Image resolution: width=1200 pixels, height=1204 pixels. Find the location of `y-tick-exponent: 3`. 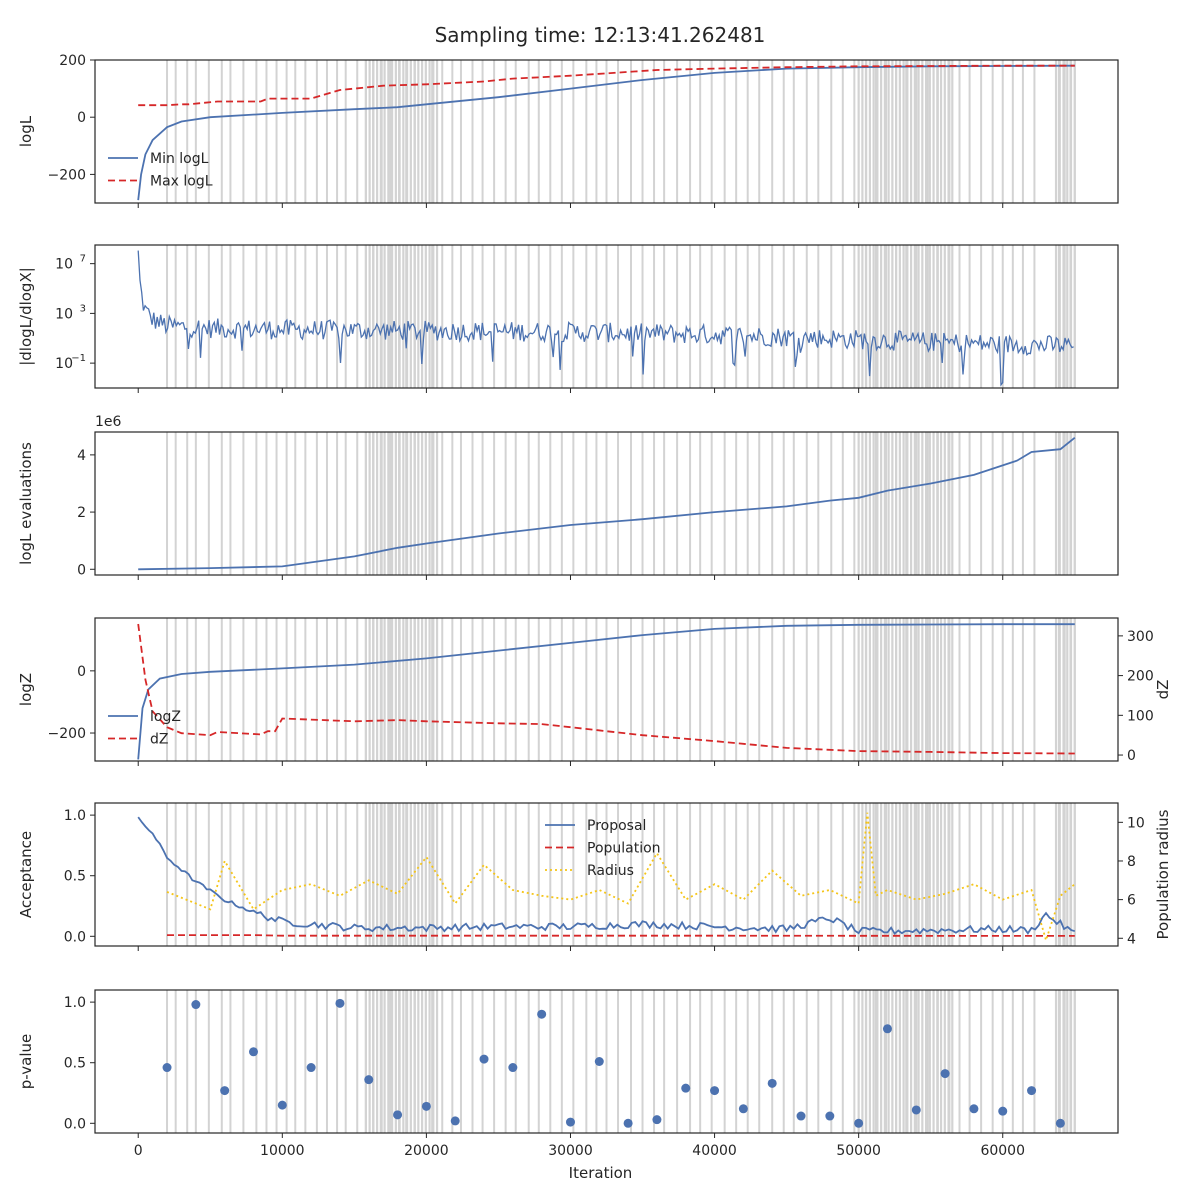

y-tick-exponent: 3 is located at coordinates (83, 308).